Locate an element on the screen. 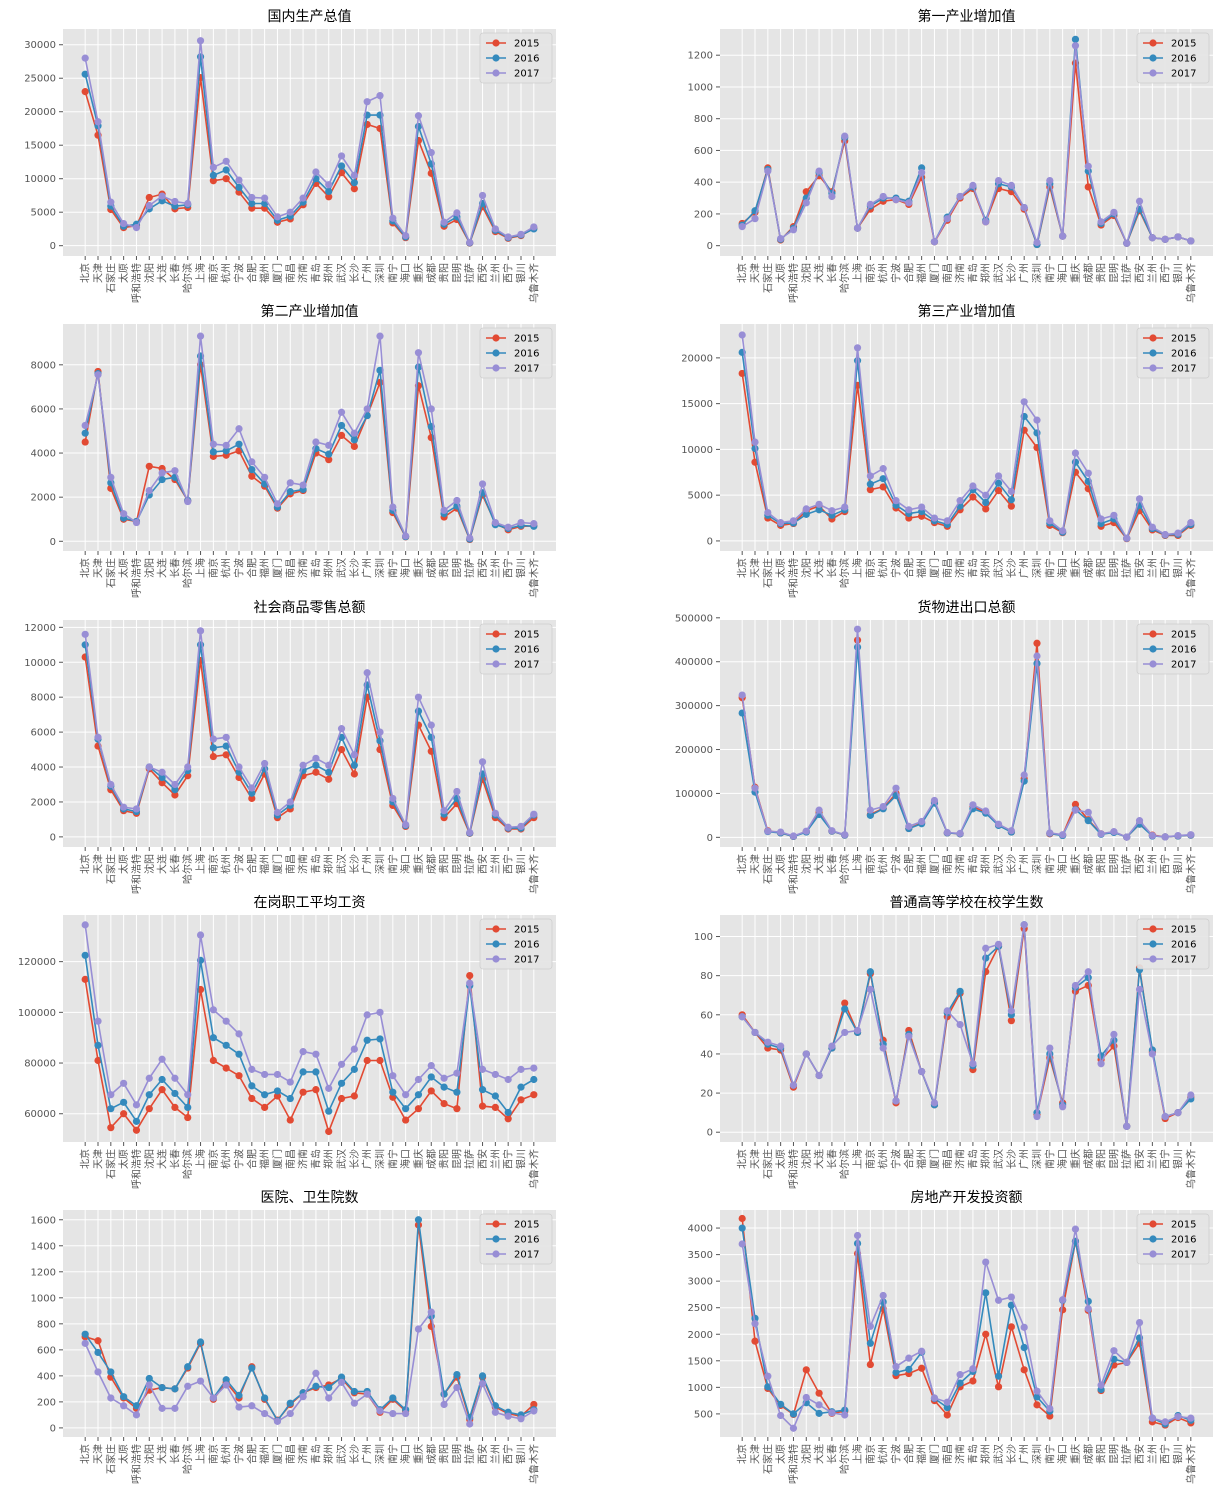 This screenshot has width=1226, height=1489. chart-7-xtick-label: 上海 is located at coordinates (200, 1159).